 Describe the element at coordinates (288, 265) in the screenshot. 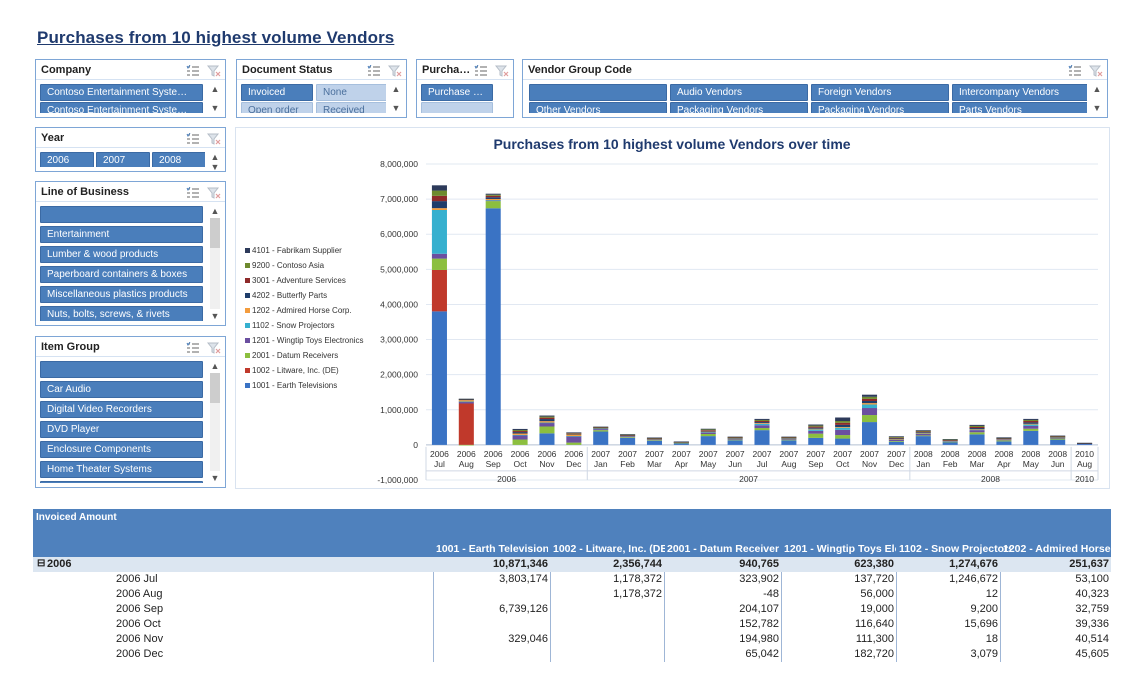

I see `legend-entry: 9200 - Contoso Asia` at that location.